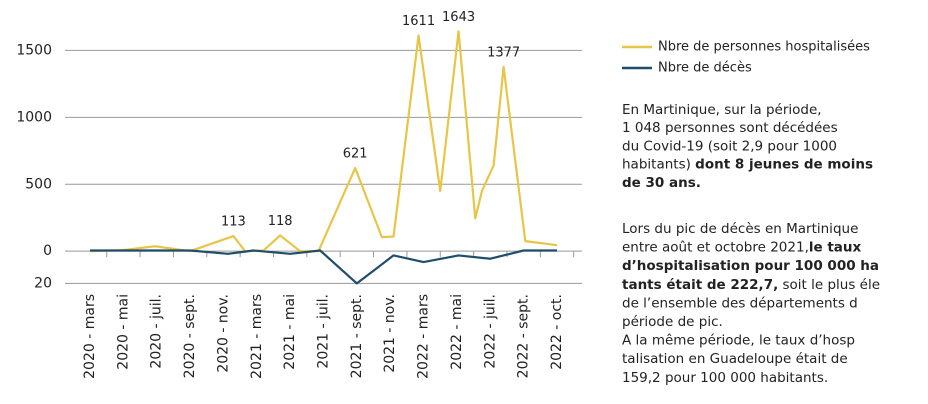 This screenshot has width=928, height=404. Describe the element at coordinates (355, 154) in the screenshot. I see `data-label: 621` at that location.